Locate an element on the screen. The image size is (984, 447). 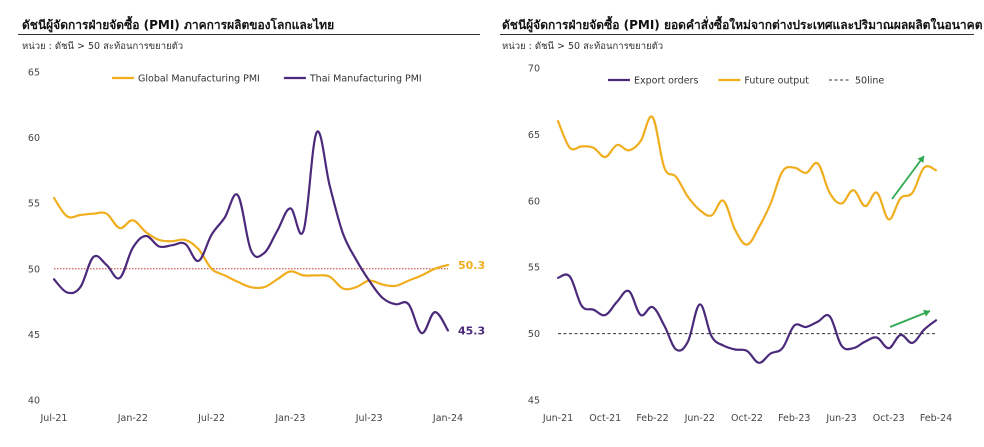
x-tick-label: Oct-23 is located at coordinates (889, 418).